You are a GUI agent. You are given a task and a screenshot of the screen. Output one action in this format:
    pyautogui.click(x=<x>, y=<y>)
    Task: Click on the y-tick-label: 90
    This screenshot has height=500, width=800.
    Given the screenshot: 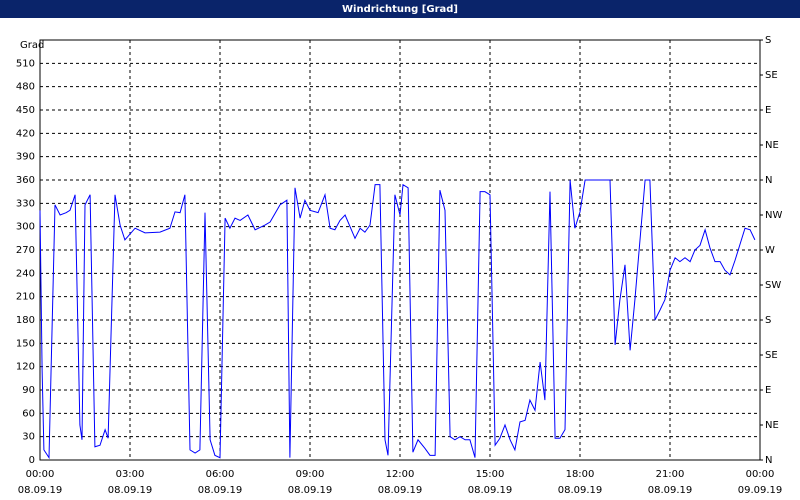 What is the action you would take?
    pyautogui.click(x=28, y=390)
    